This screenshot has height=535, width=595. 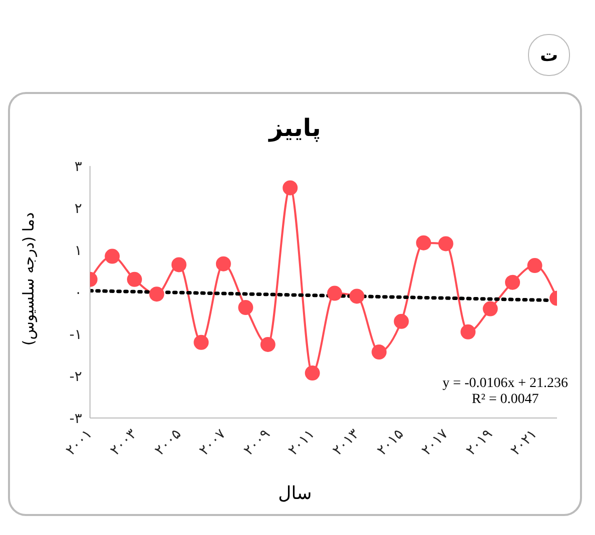 I want to click on x-tick-label: ۲۰۱۵, so click(x=390, y=442).